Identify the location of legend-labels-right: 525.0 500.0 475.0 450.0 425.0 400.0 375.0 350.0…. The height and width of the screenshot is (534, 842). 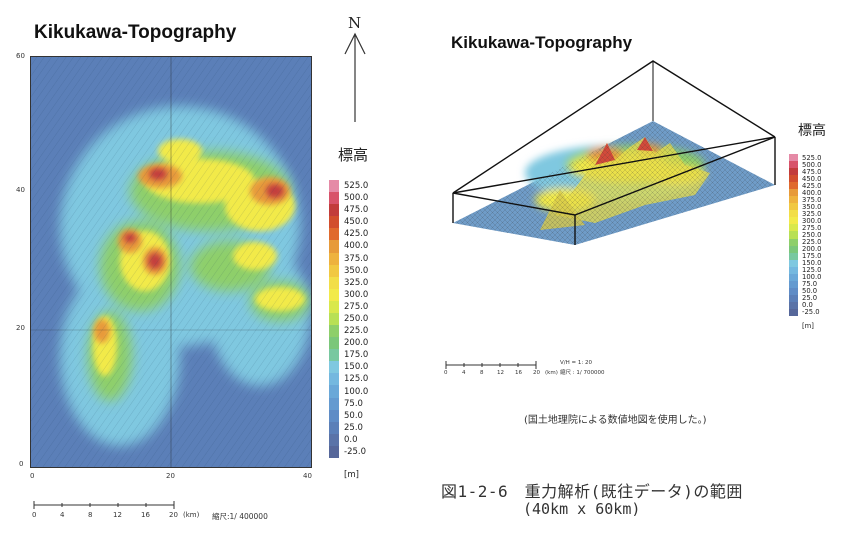
(822, 235).